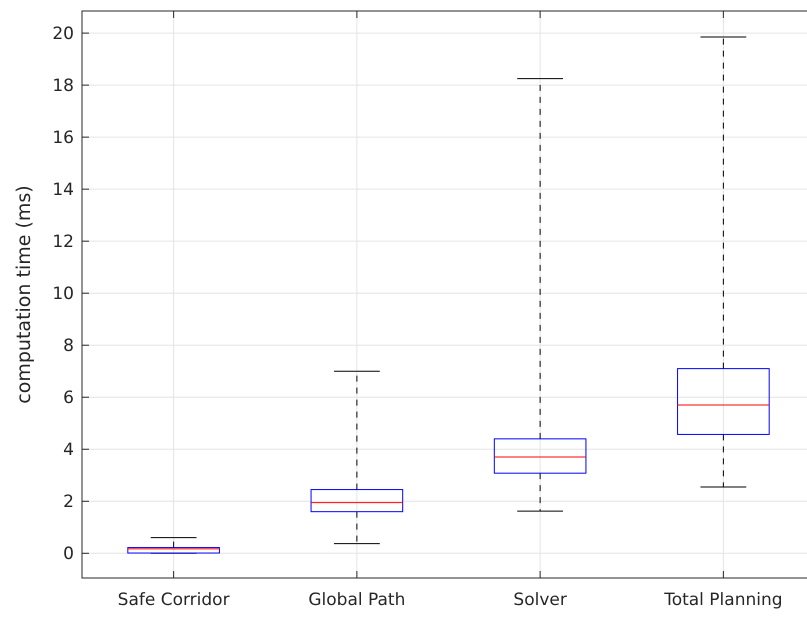 The width and height of the screenshot is (807, 617). What do you see at coordinates (68, 502) in the screenshot?
I see `y-tick-label: 2` at bounding box center [68, 502].